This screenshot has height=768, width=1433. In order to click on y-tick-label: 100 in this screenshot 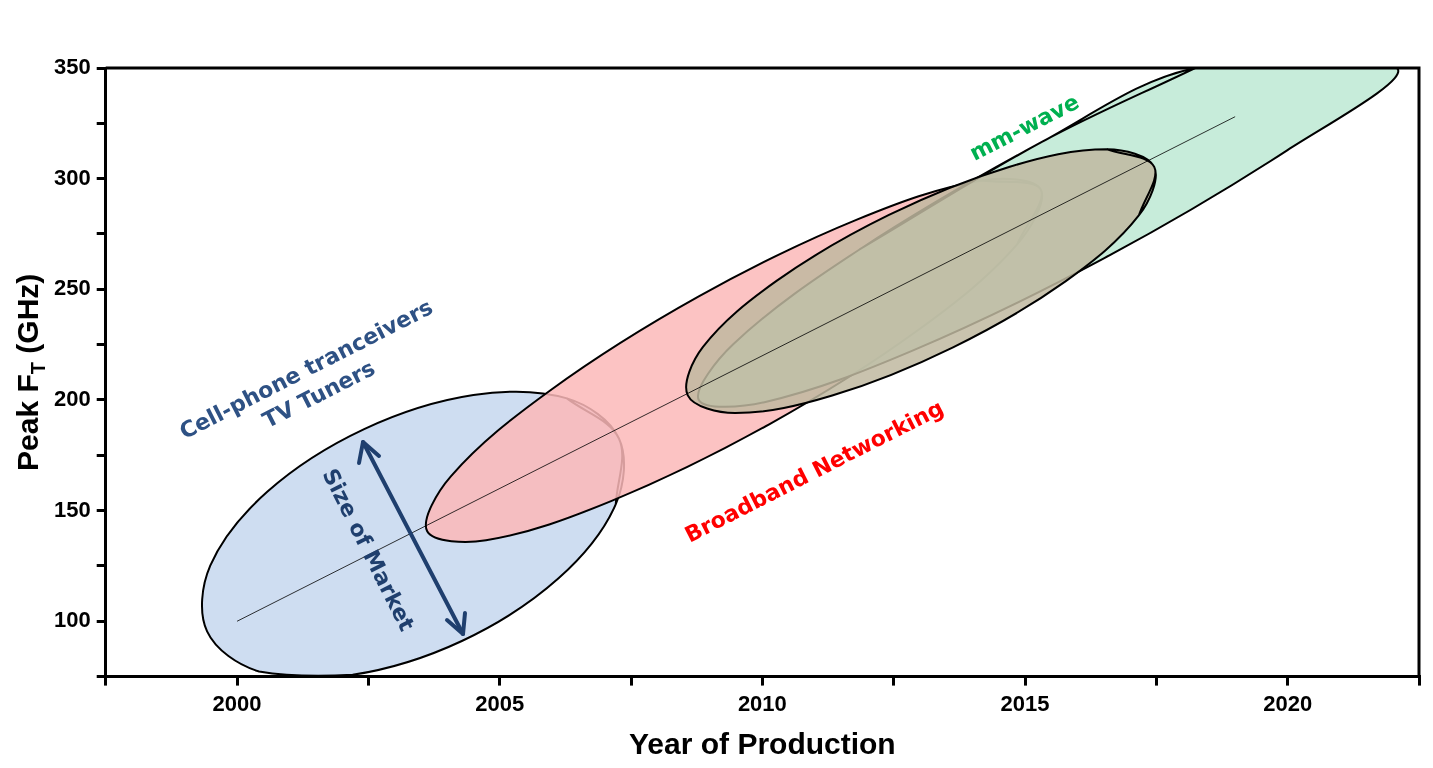, I will do `click(72, 620)`.